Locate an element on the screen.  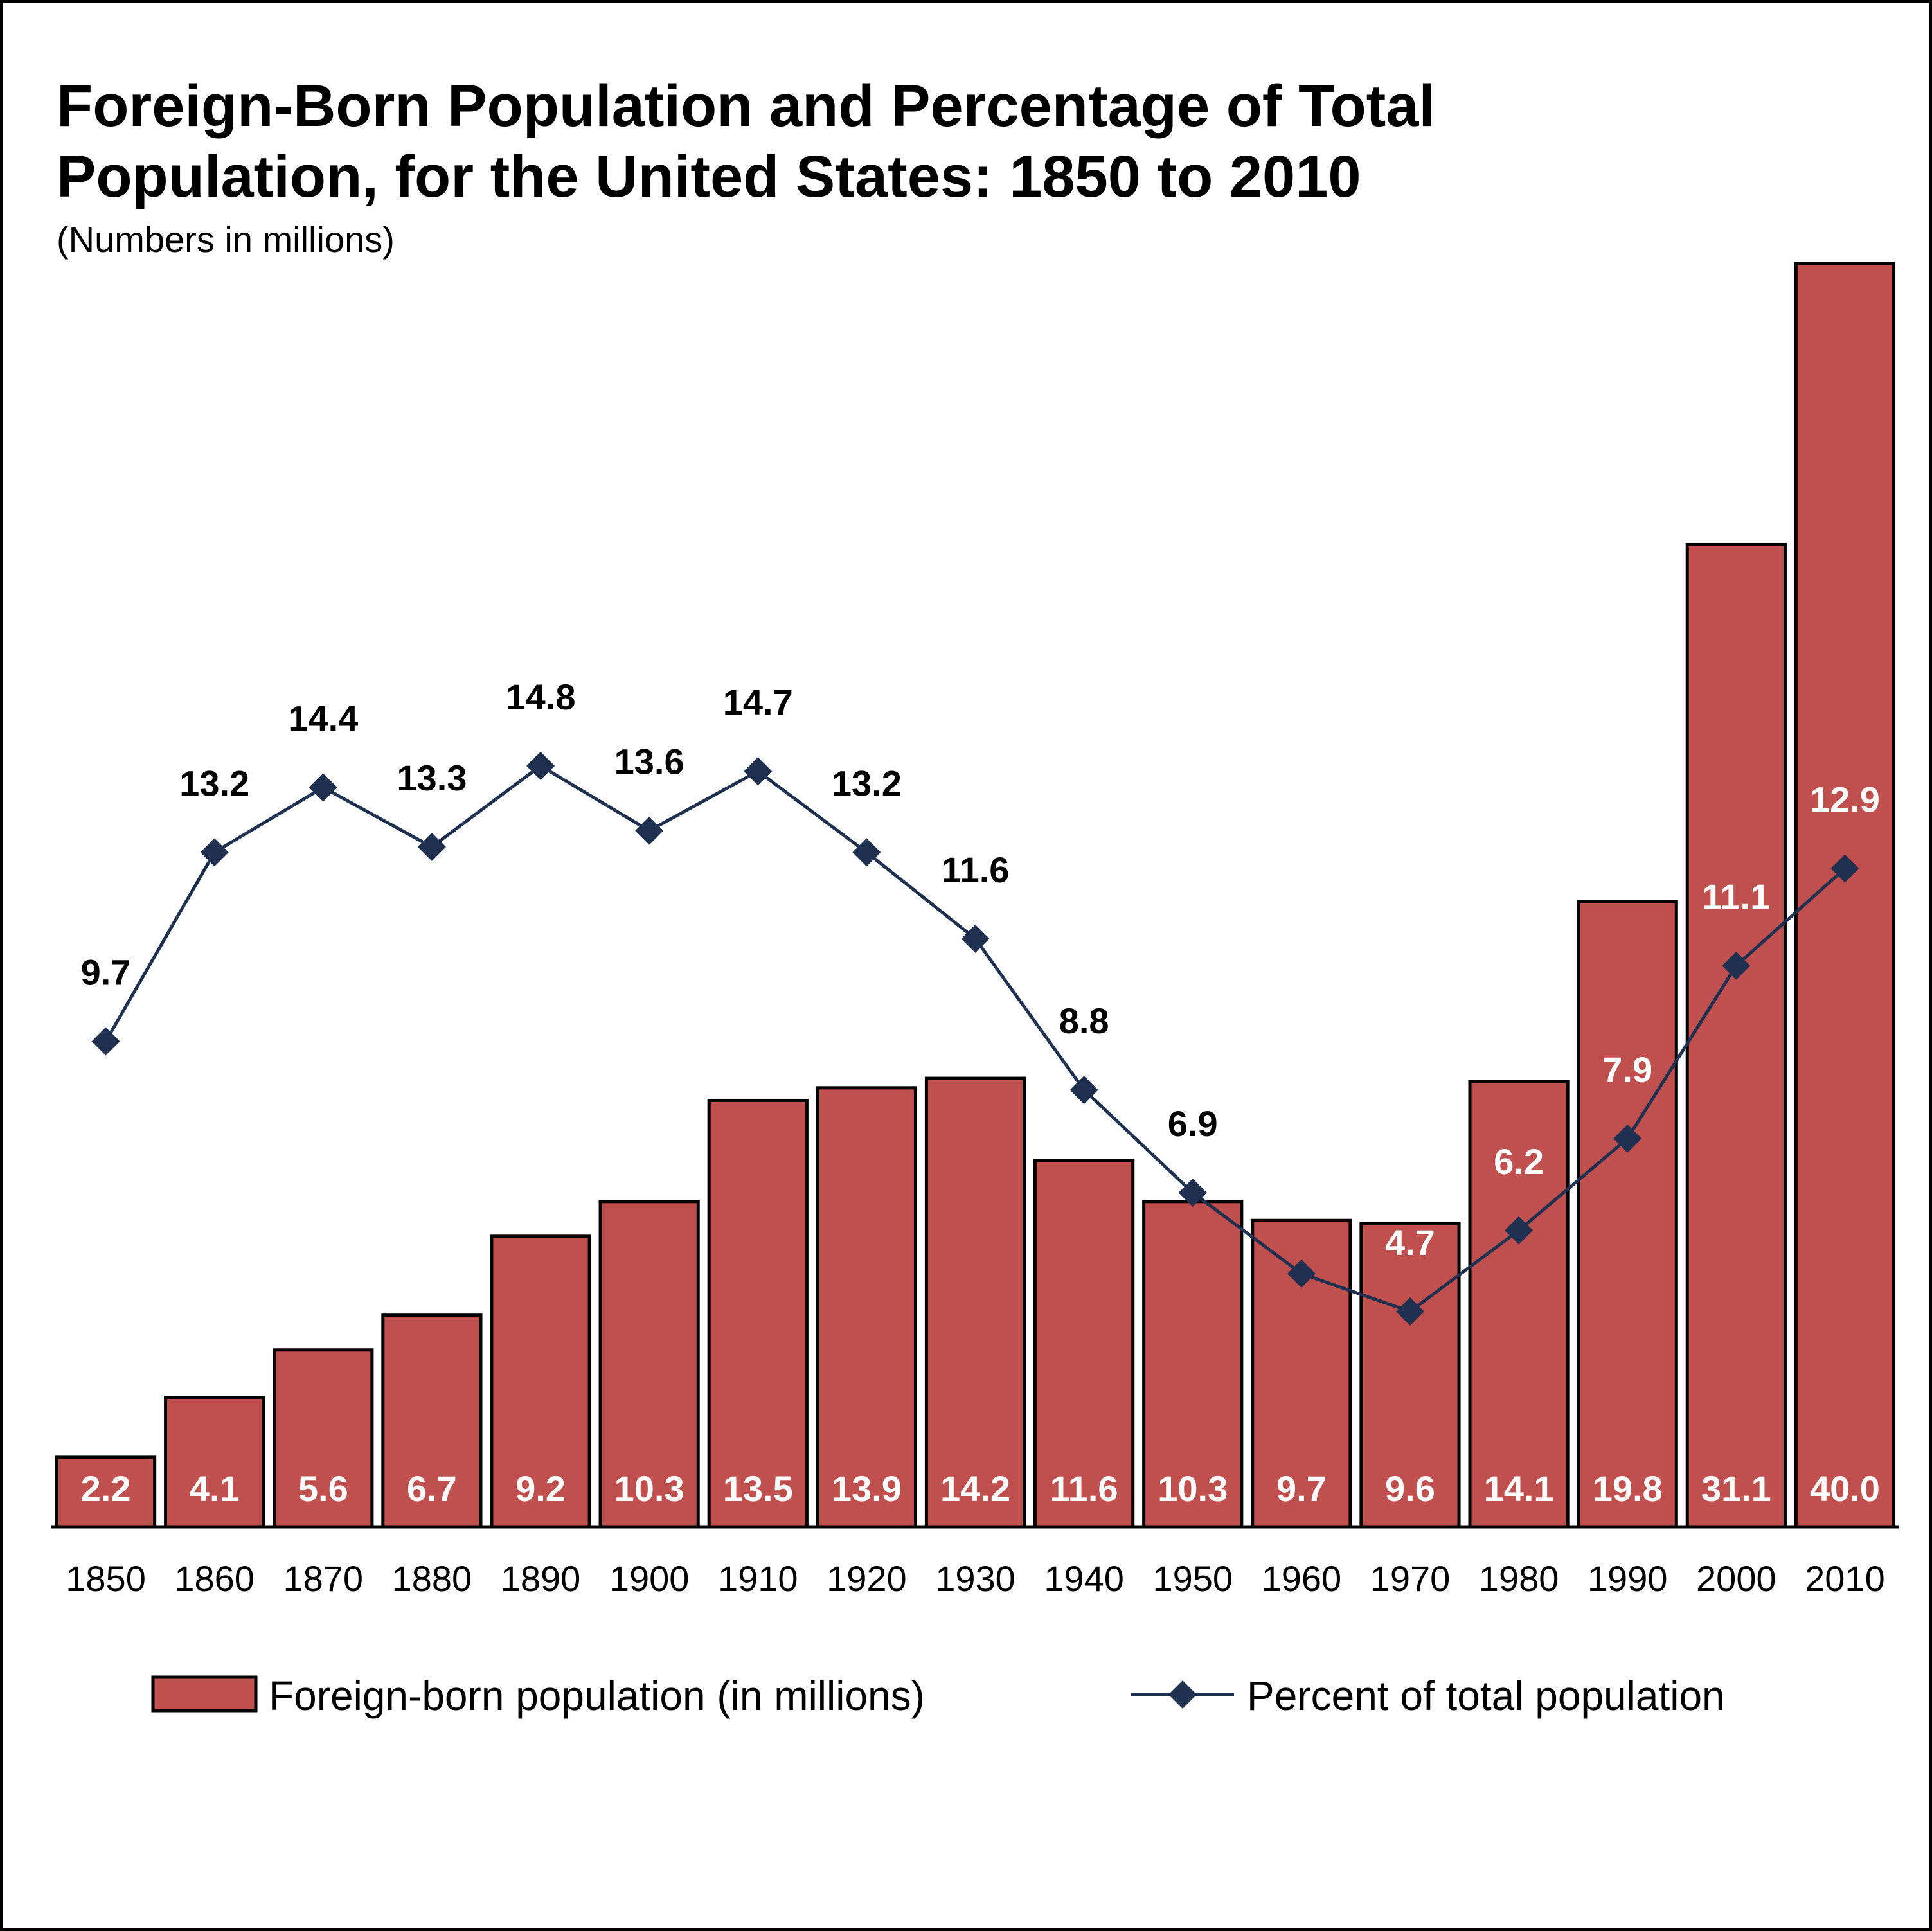
percent-marker-1990 is located at coordinates (1627, 1138).